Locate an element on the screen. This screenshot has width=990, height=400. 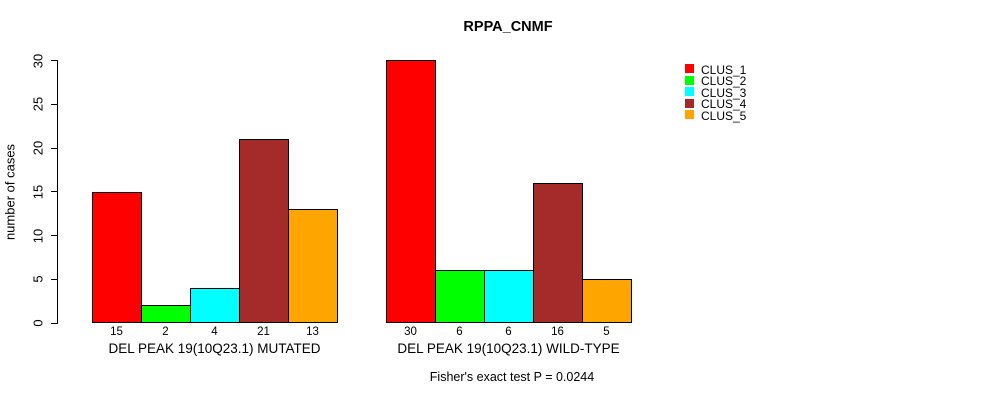
bar-value-label: 4 is located at coordinates (214, 332).